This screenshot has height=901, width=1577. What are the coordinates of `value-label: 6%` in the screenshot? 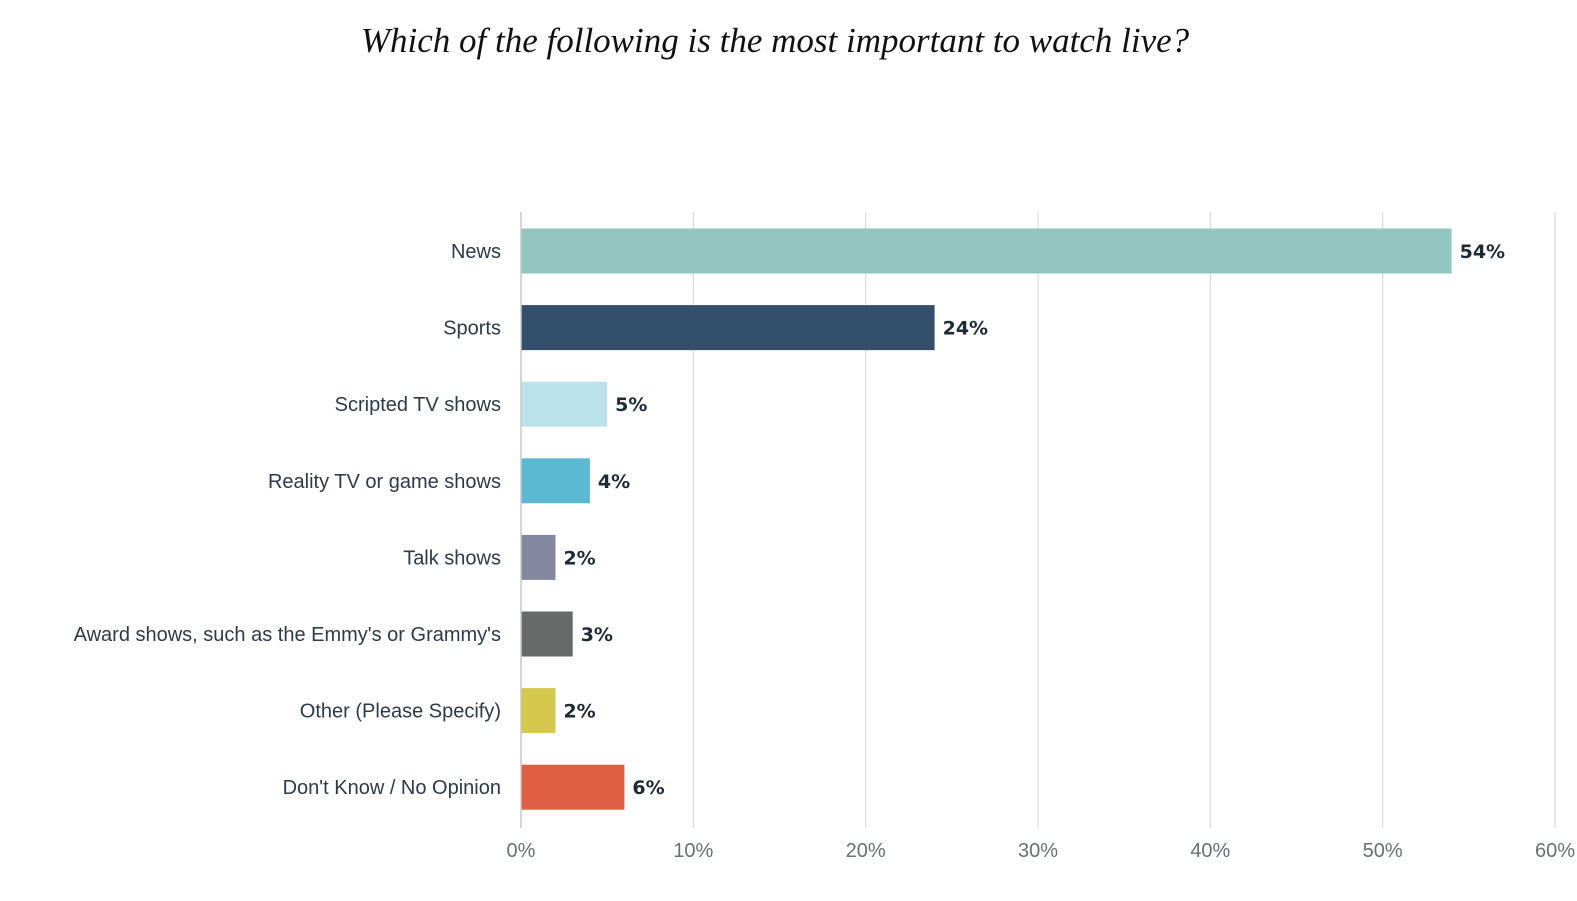 It's located at (648, 788).